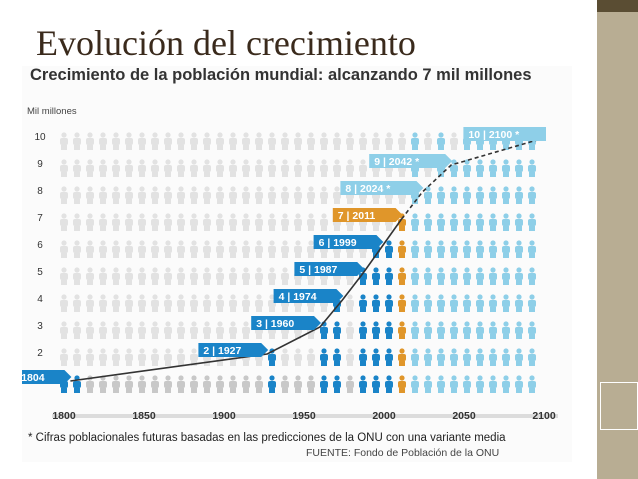 This screenshot has width=638, height=479. I want to click on milestone-text: 5 | 1987, so click(318, 270).